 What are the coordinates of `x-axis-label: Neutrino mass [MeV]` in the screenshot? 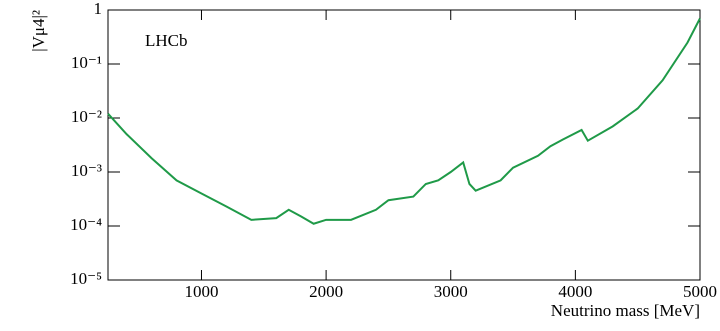 It's located at (625, 310).